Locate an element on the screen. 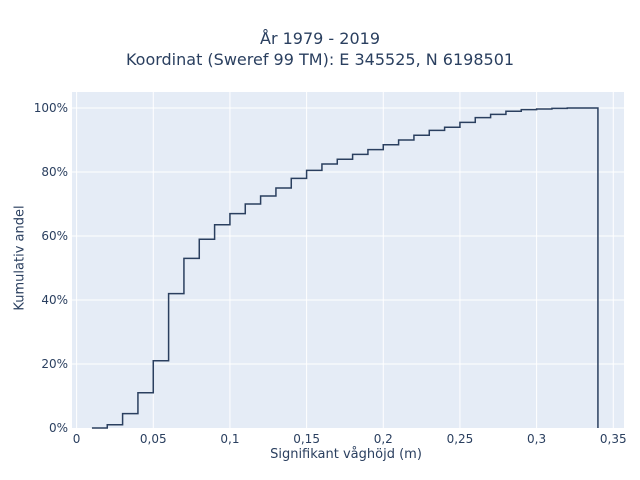 The height and width of the screenshot is (480, 640). x-tick-label: 0,1 is located at coordinates (229, 439).